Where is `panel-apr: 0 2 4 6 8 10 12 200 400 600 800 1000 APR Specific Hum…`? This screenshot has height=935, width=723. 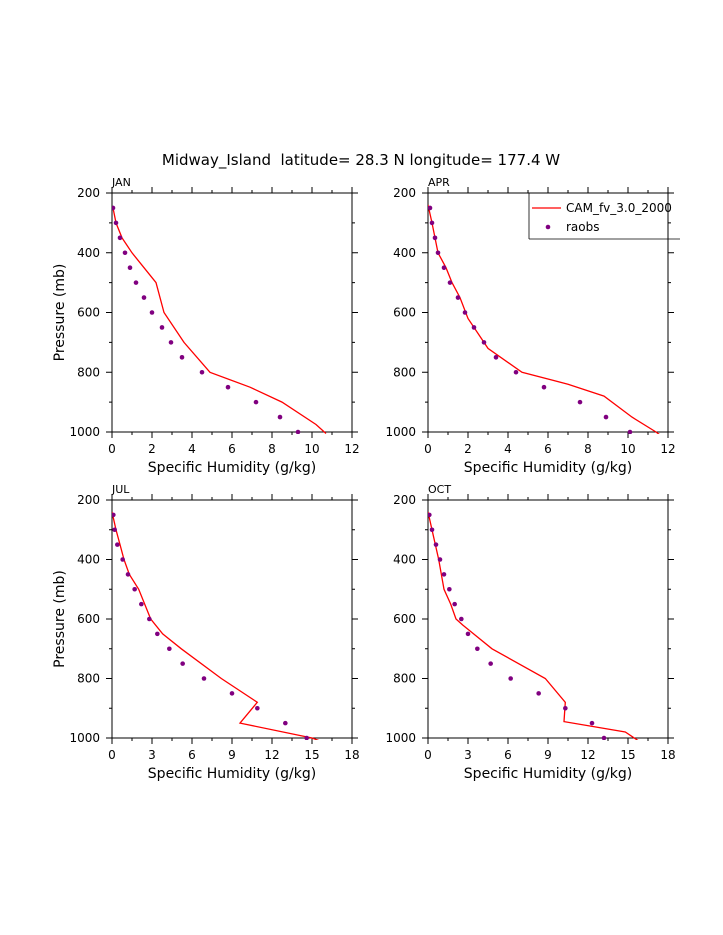 panel-apr: 0 2 4 6 8 10 12 200 400 600 800 1000 APR Specific Hum… is located at coordinates (532, 326).